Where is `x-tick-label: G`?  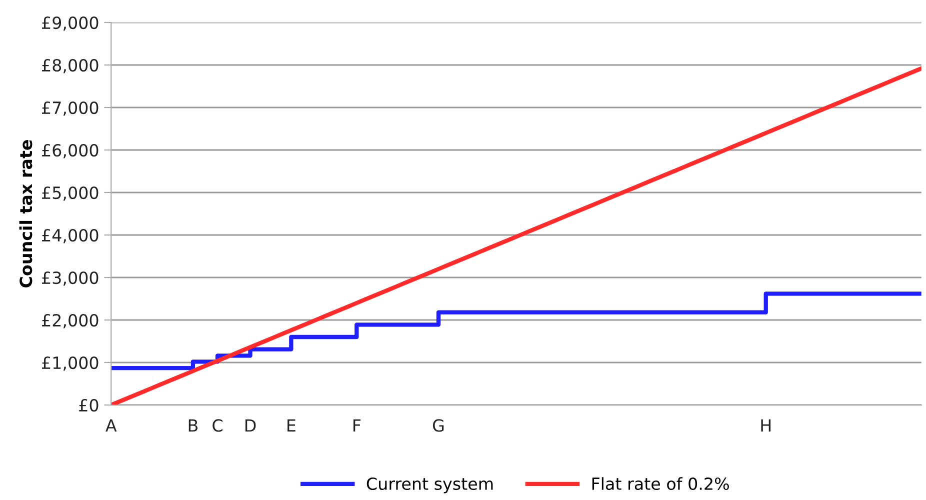 x-tick-label: G is located at coordinates (438, 425).